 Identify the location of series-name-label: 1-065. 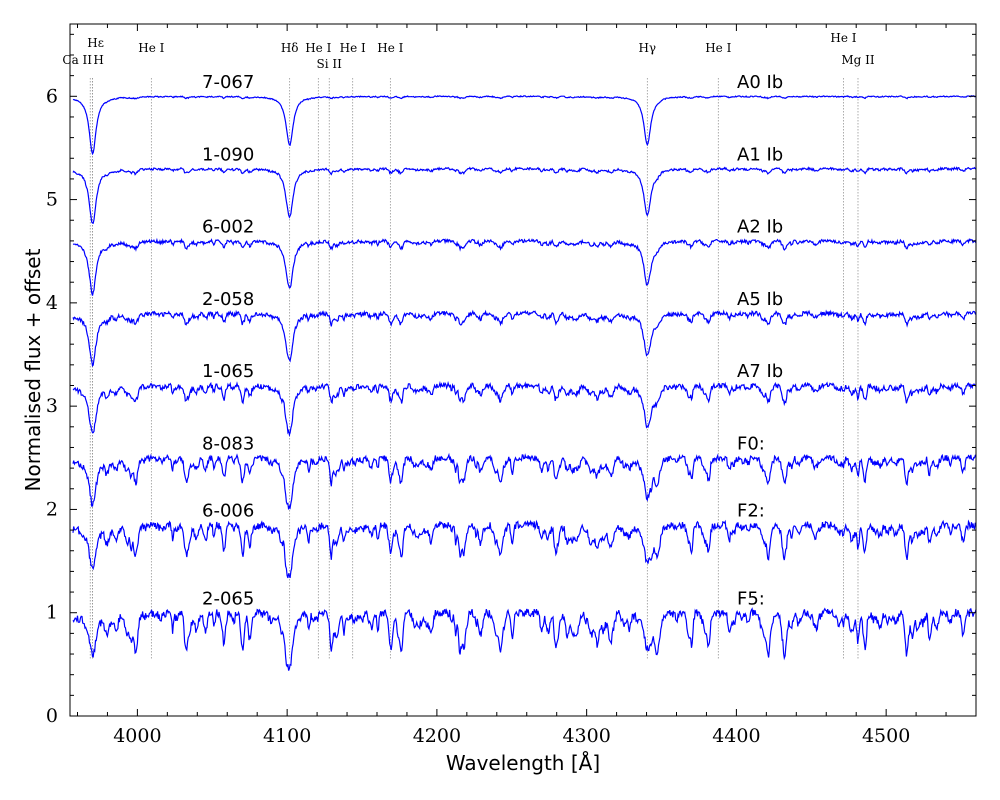
(228, 371).